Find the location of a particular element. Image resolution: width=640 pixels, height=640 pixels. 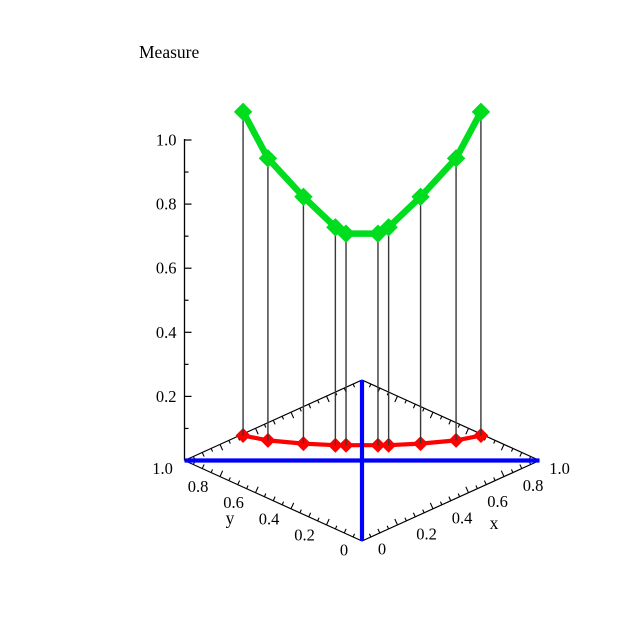

y-tick-label: 0.6 is located at coordinates (233, 502).